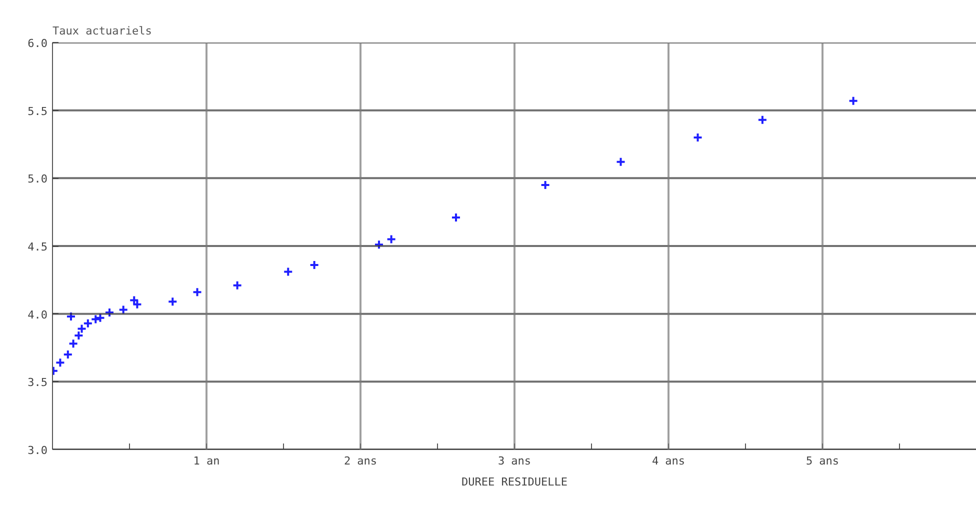 The width and height of the screenshot is (976, 507). Describe the element at coordinates (515, 461) in the screenshot. I see `x-tick-label: 3 ans` at that location.